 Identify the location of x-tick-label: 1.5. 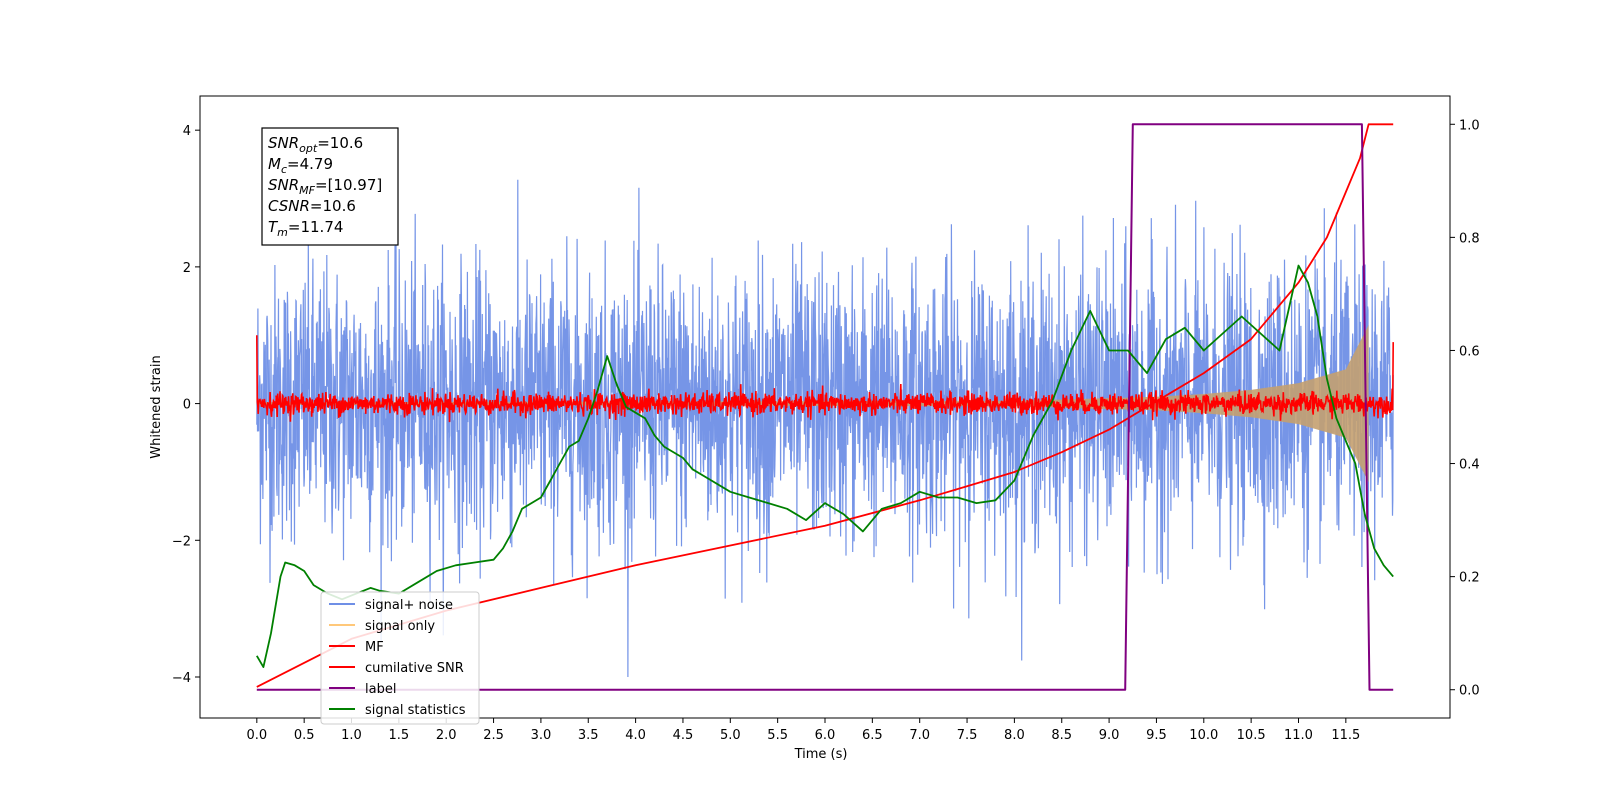
(399, 735).